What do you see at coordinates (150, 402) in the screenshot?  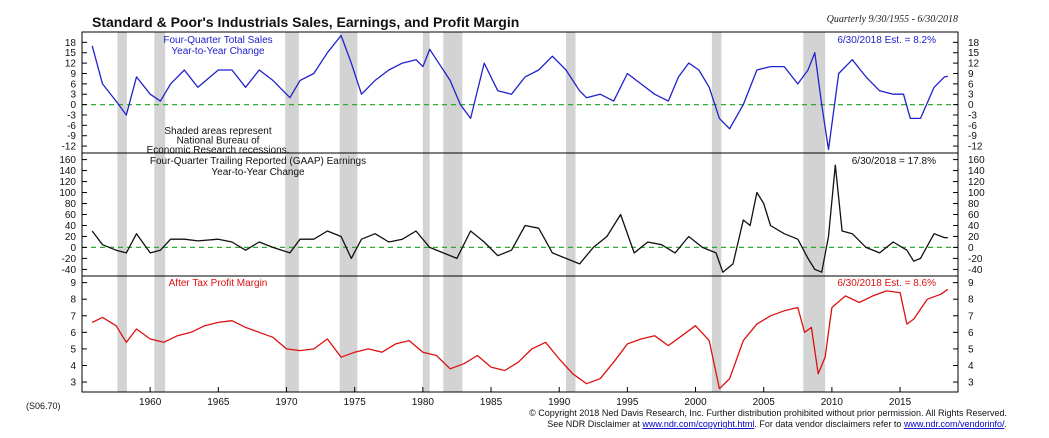 I see `x-tick-label: 1960` at bounding box center [150, 402].